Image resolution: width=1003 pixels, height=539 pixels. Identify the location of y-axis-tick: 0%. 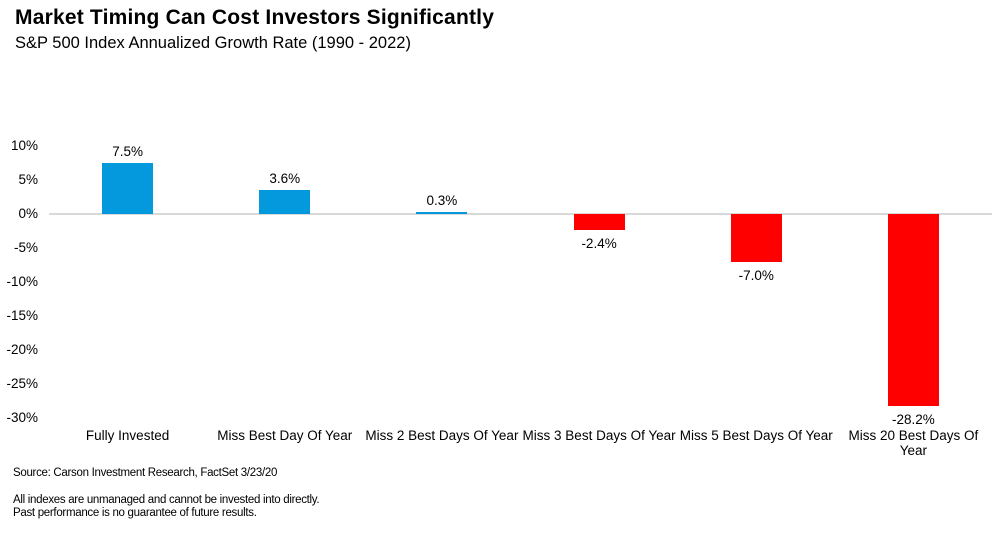
(28, 213).